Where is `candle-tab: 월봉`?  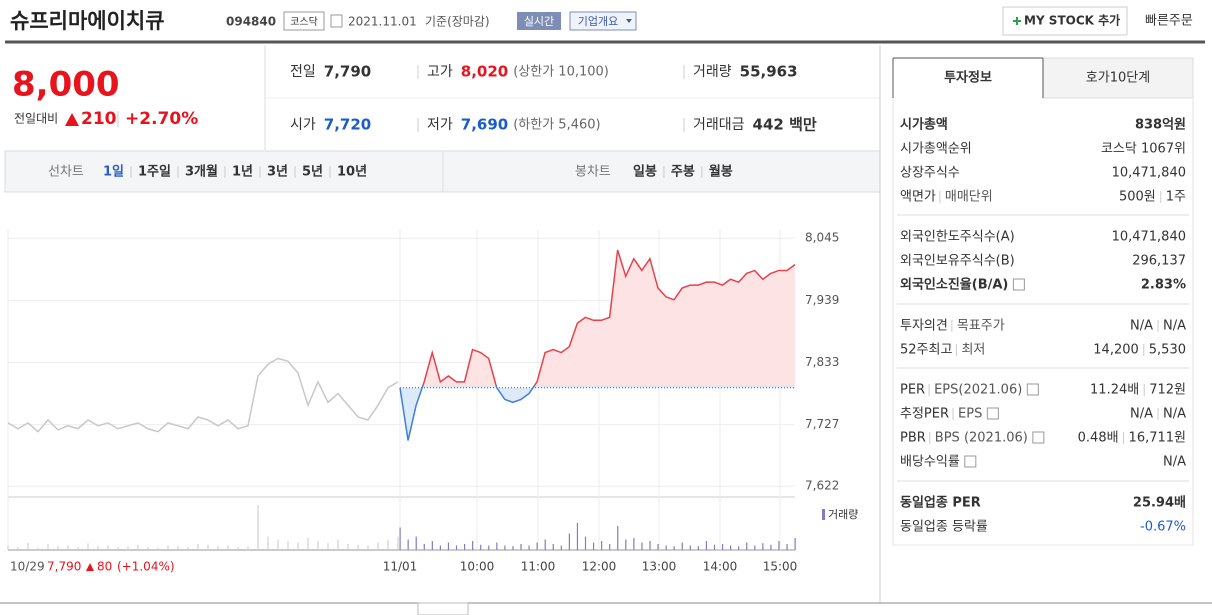 candle-tab: 월봉 is located at coordinates (721, 172).